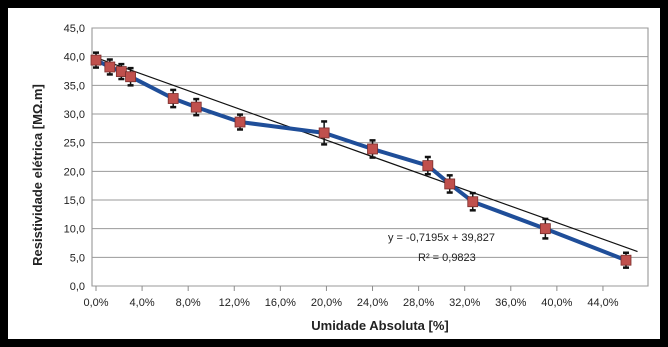 This screenshot has height=347, width=668. Describe the element at coordinates (379, 325) in the screenshot. I see `x-axis-title: Umidade Absoluta [%]` at that location.